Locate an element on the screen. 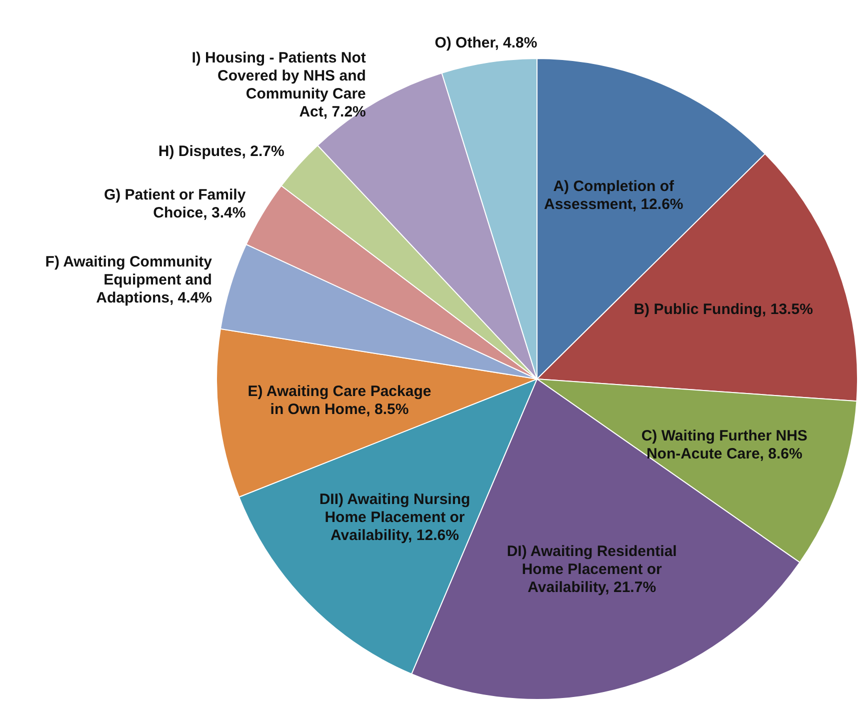  slice-label: C) Waiting Further NHS Non-Acute Care, 8.6% is located at coordinates (724, 444).